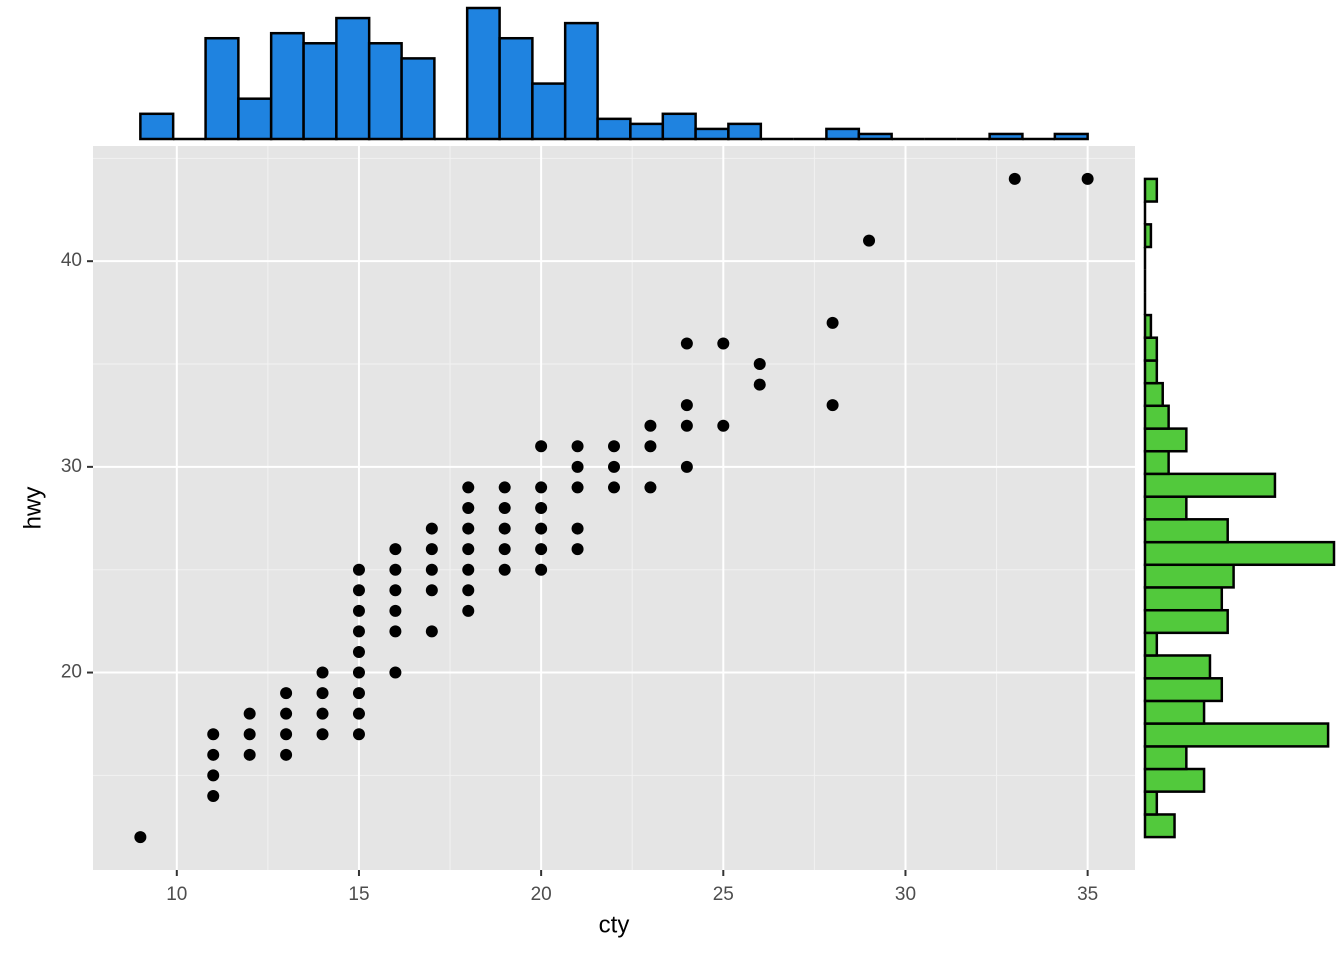  What do you see at coordinates (71, 260) in the screenshot?
I see `y-tick-label: 40` at bounding box center [71, 260].